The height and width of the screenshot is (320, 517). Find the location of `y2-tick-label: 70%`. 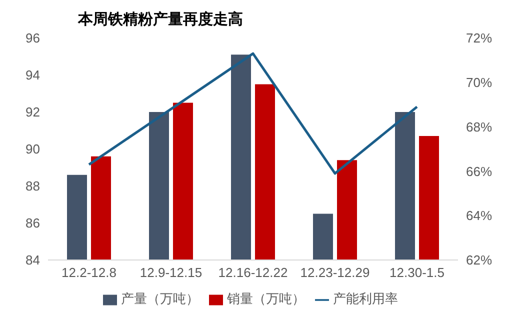

y2-tick-label: 70% is located at coordinates (479, 82).